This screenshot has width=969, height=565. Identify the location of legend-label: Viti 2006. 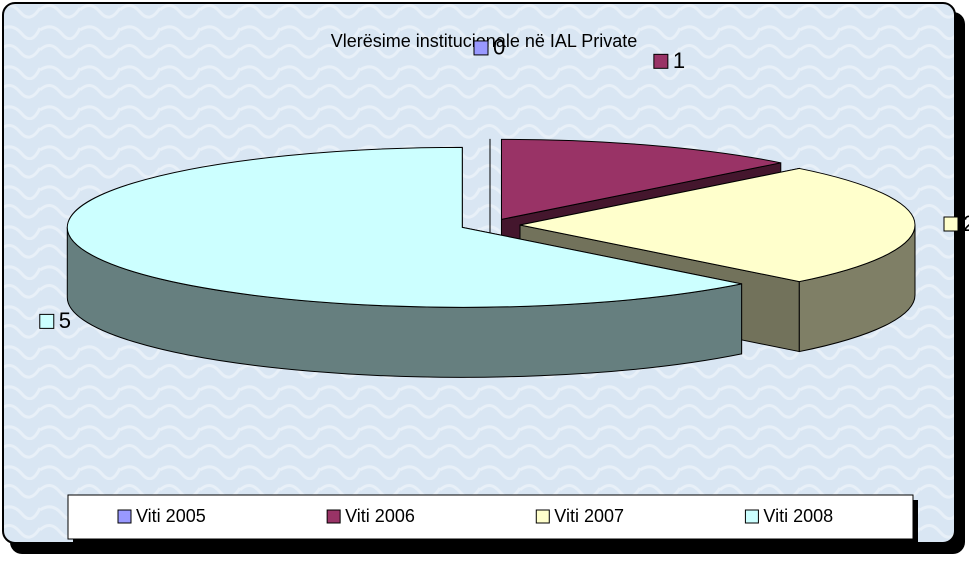
(380, 516).